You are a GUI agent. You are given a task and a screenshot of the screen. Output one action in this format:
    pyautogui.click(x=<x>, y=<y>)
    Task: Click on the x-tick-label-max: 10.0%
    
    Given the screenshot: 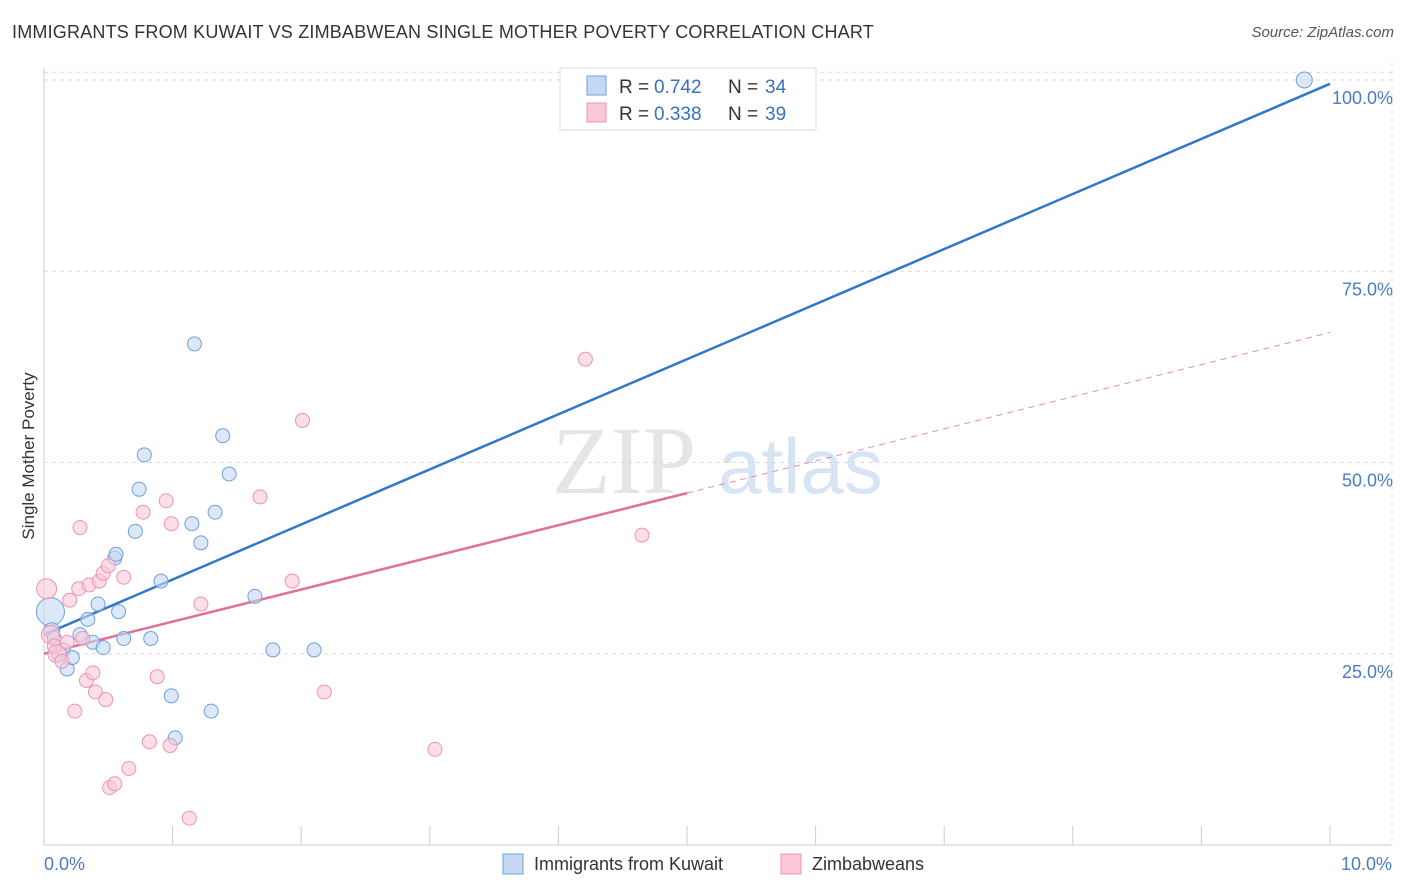 What is the action you would take?
    pyautogui.click(x=1366, y=864)
    